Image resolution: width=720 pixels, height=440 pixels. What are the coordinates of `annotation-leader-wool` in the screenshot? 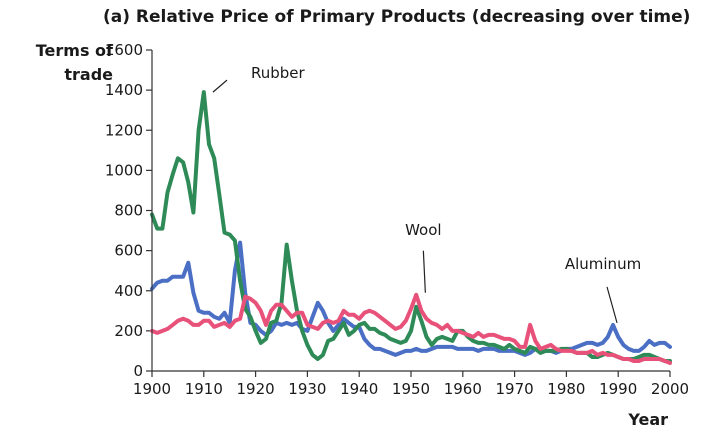 It's located at (424, 271).